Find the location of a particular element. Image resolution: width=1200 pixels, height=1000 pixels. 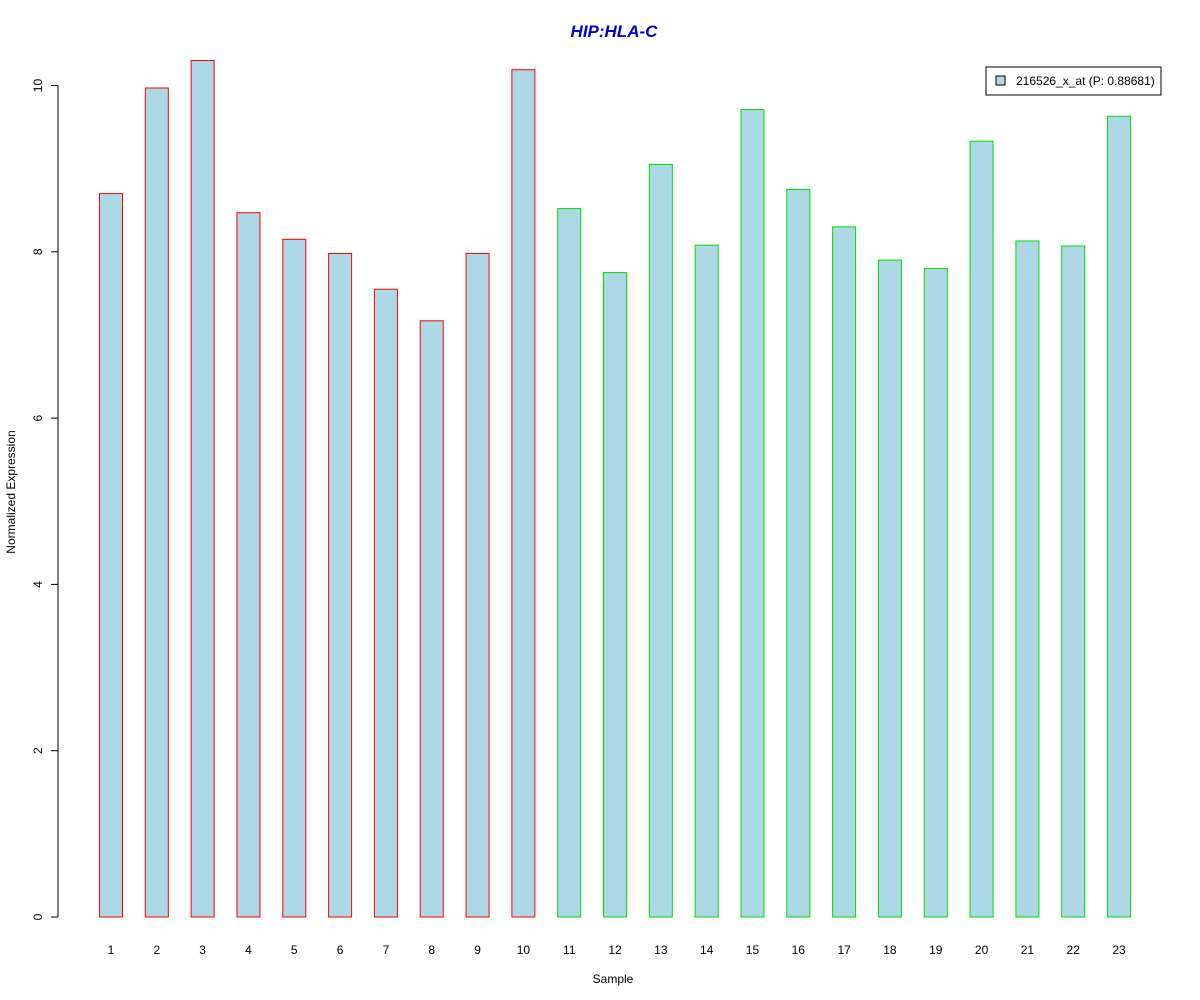

x-tick-label-3: 3 is located at coordinates (202, 950).